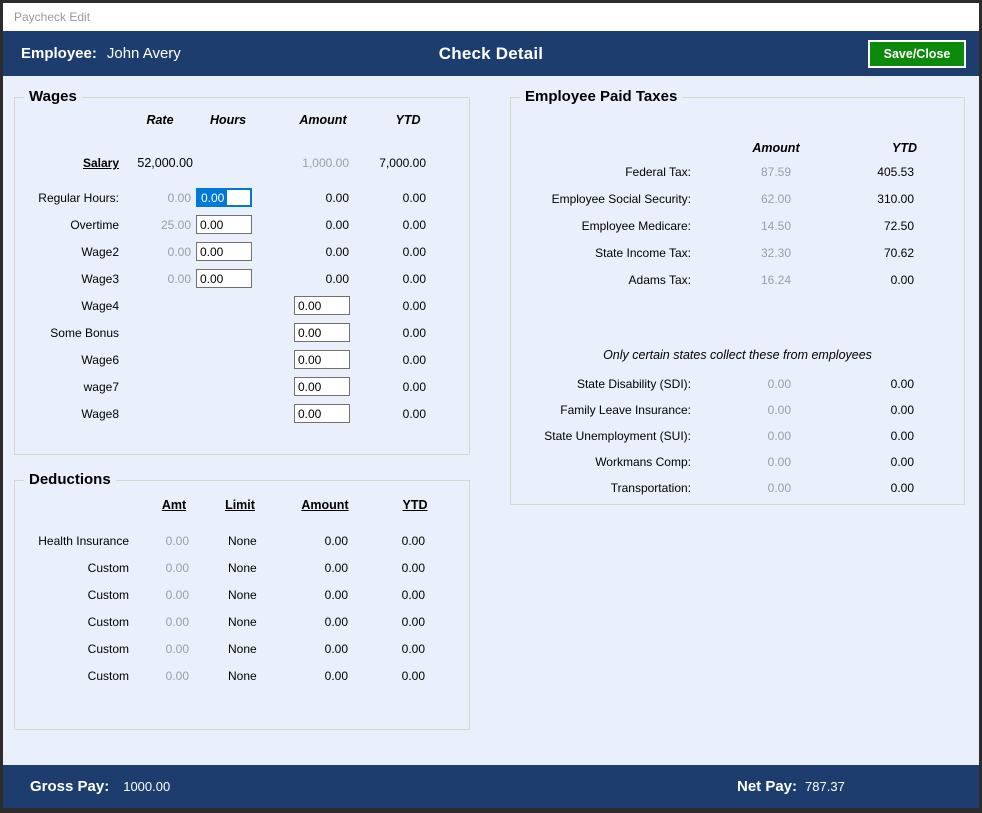 The height and width of the screenshot is (813, 982). I want to click on wage-row-overtime: Overtime 25.00 0.00 0.00, so click(242, 224).